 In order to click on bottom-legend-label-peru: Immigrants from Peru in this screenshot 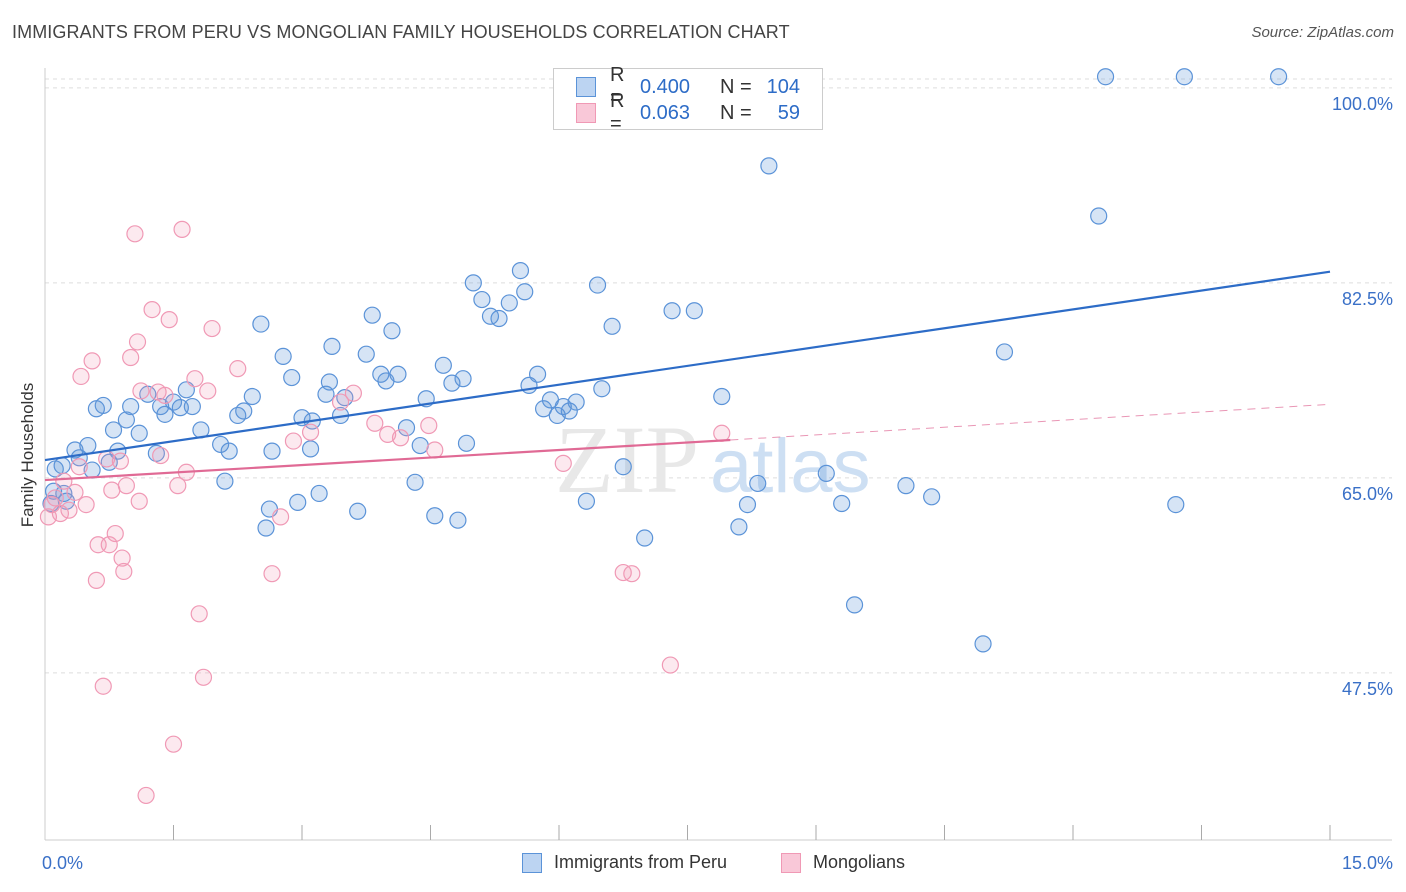, I will do `click(641, 862)`.